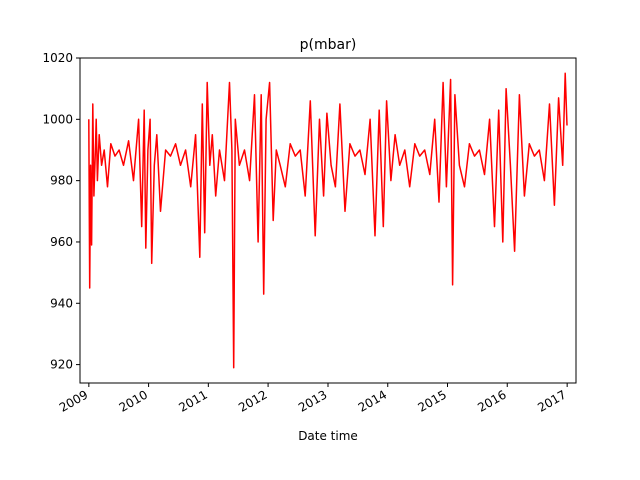 The image size is (640, 480). I want to click on y-axis: 920 940 960 980 1000 1020, so click(61, 211).